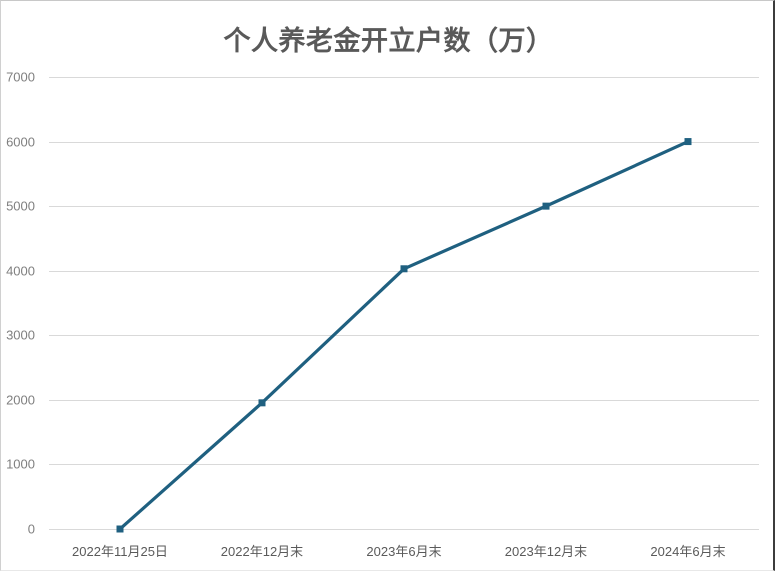  Describe the element at coordinates (404, 551) in the screenshot. I see `x-axis-tick-label: 2023年6月末` at that location.